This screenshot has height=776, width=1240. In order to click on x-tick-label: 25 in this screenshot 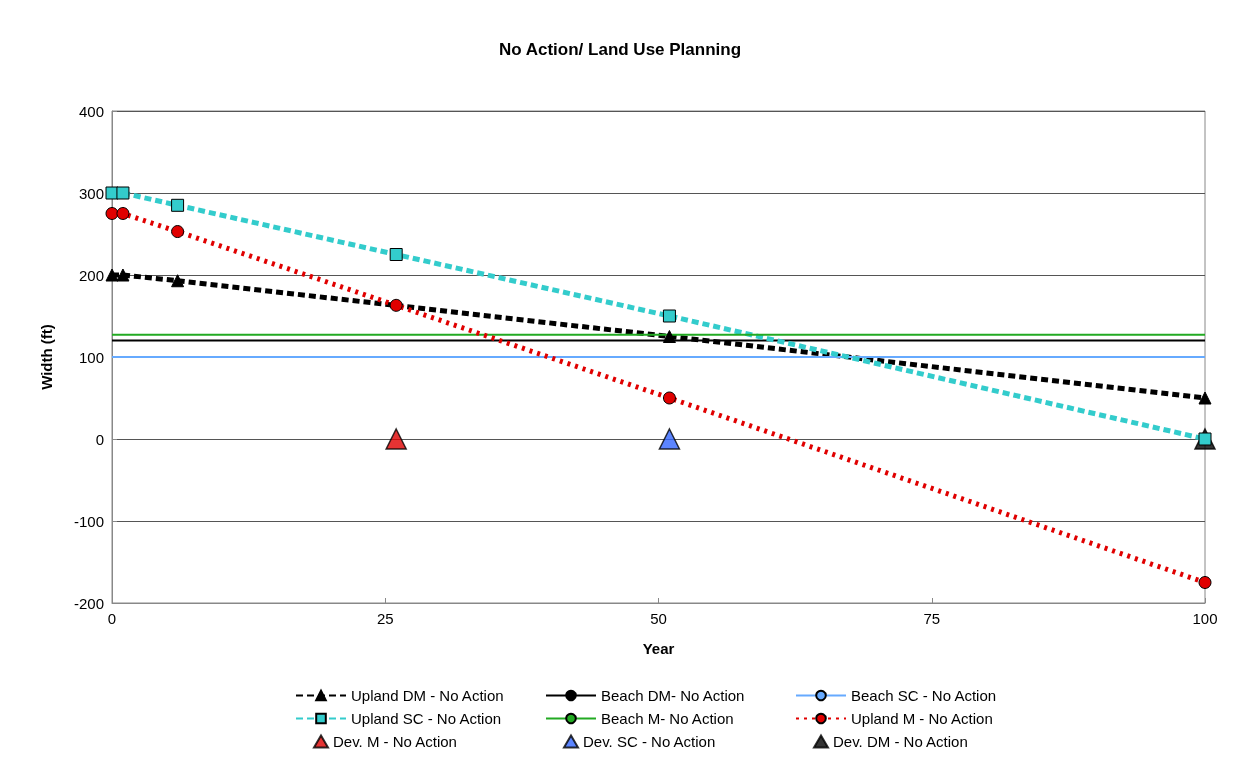, I will do `click(385, 618)`.